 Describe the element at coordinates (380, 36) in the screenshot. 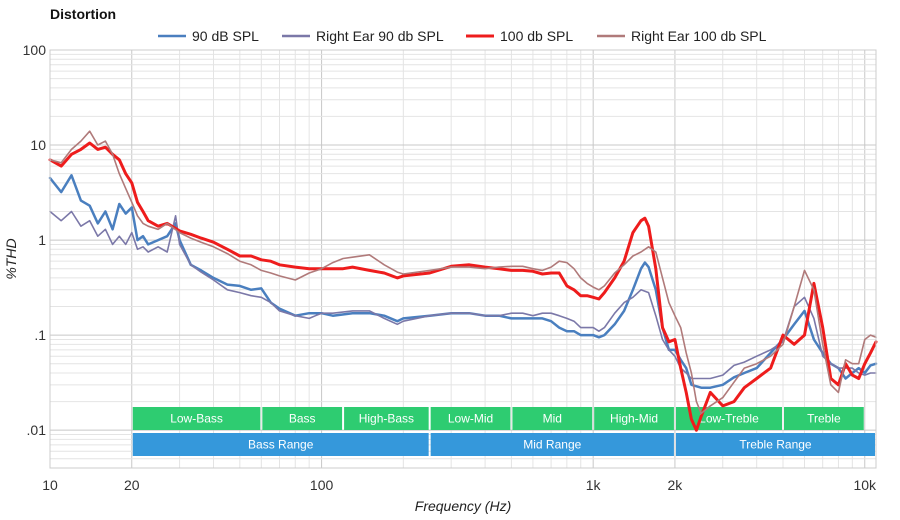

I see `legend-label: Right Ear 90 db SPL` at that location.